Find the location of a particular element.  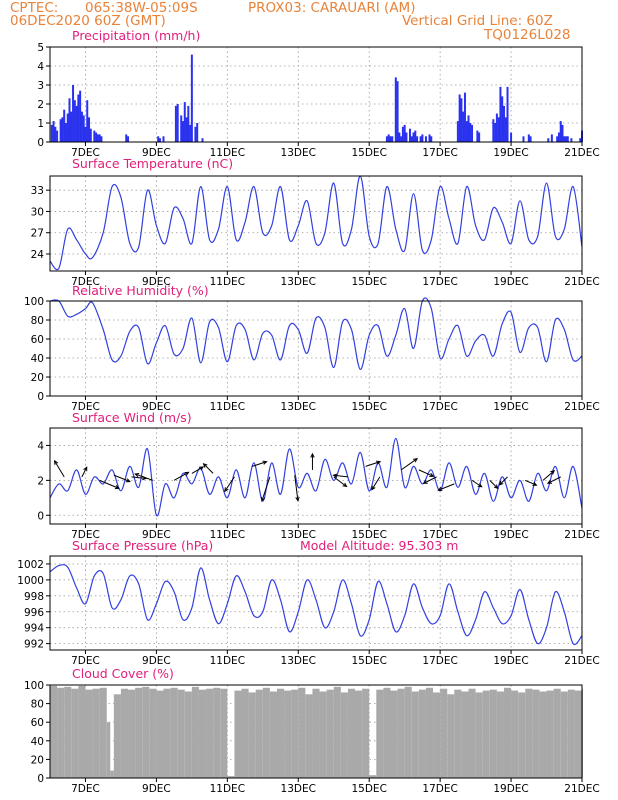

x-tick-label: 7DEC is located at coordinates (85, 789).